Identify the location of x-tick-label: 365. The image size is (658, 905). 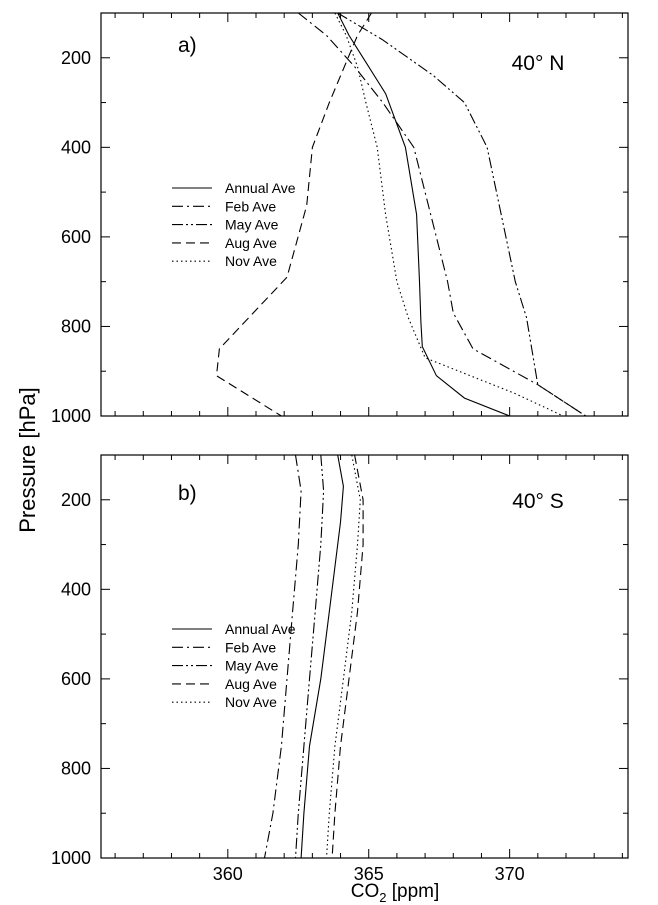
(369, 874).